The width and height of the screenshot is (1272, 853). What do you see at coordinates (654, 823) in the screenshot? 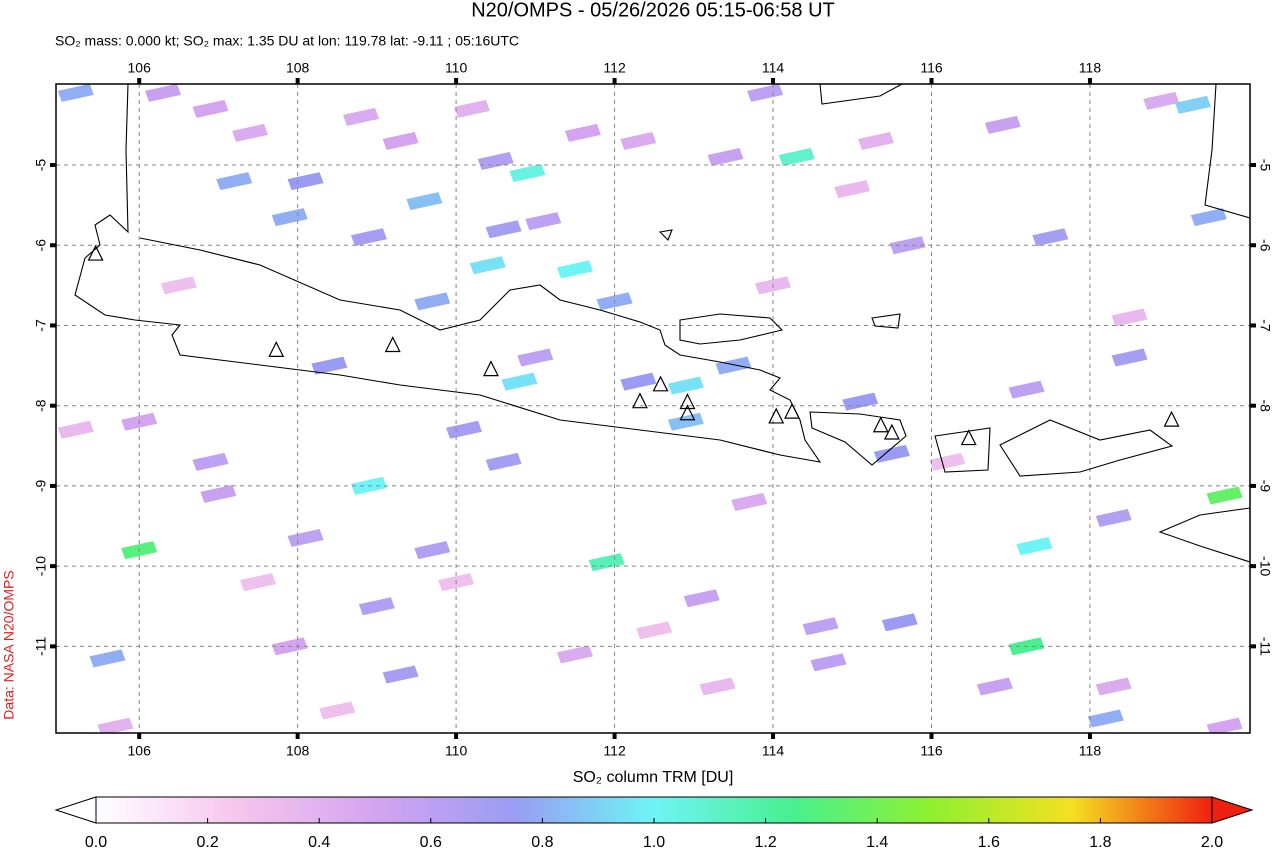
I see `colorbar: 0.0 0.2 0.4 0.6 0.8 1.0 1.2 1.4 1.6 1.8 2.0` at bounding box center [654, 823].